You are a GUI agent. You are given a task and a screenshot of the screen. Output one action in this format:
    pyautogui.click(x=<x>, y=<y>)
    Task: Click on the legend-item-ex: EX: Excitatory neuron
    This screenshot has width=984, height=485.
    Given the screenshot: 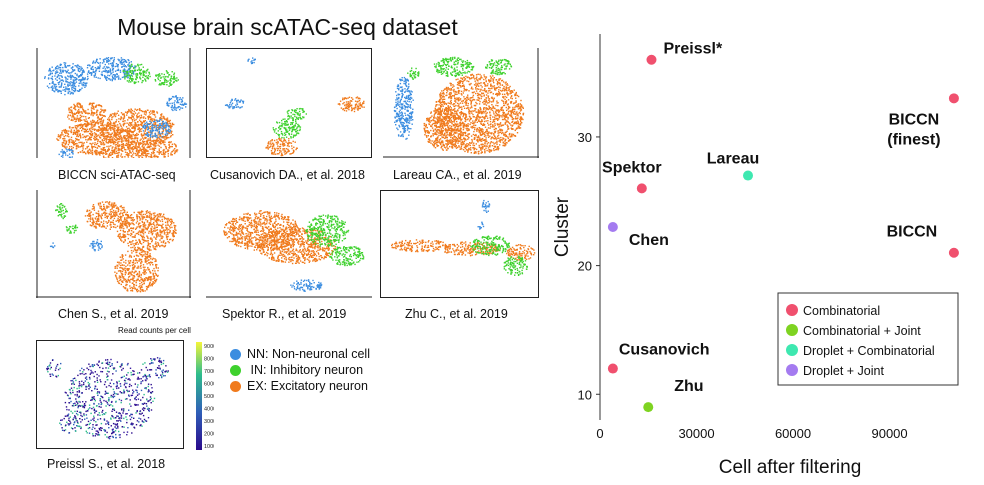 What is the action you would take?
    pyautogui.click(x=300, y=386)
    